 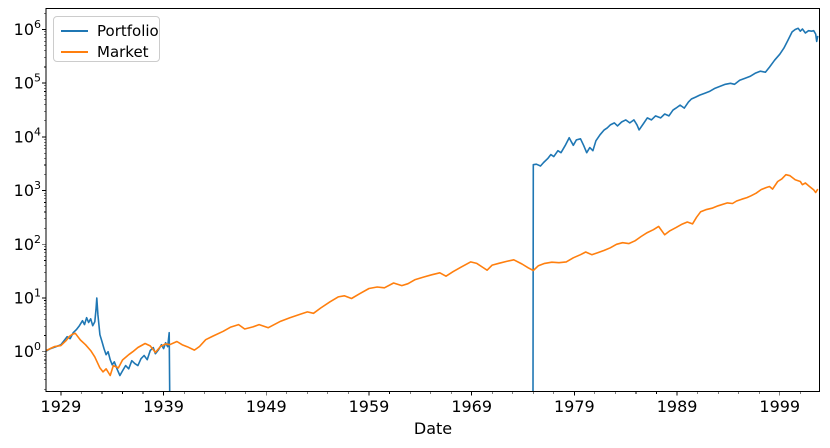 What do you see at coordinates (123, 51) in the screenshot?
I see `legend-label: Market` at bounding box center [123, 51].